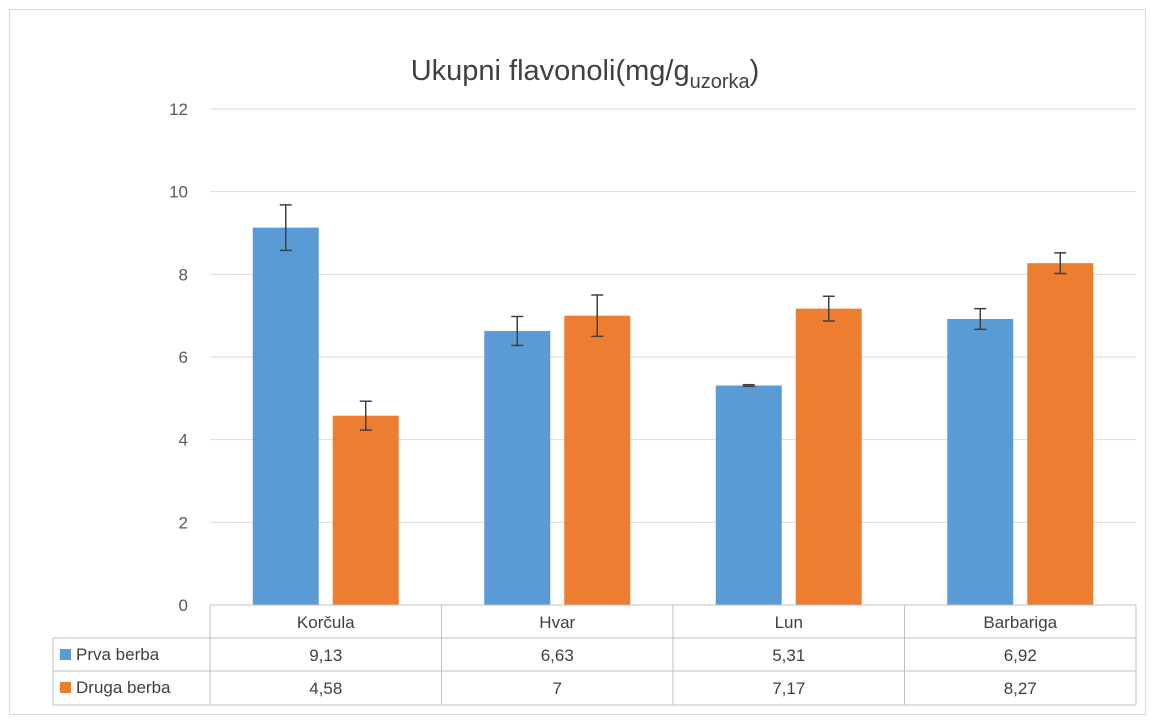  I want to click on data-label: 7,17, so click(788, 688).